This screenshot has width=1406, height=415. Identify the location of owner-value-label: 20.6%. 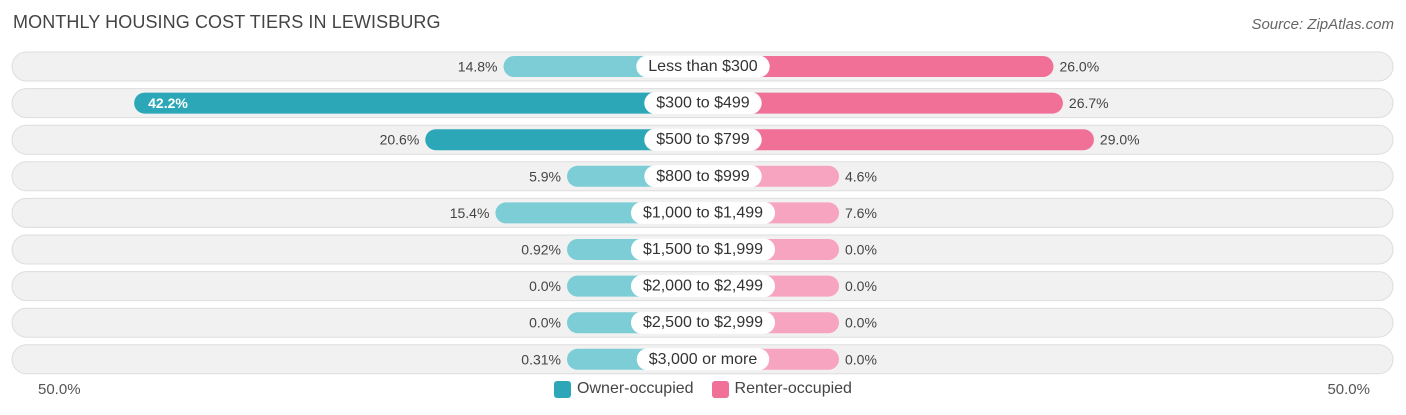
(400, 140).